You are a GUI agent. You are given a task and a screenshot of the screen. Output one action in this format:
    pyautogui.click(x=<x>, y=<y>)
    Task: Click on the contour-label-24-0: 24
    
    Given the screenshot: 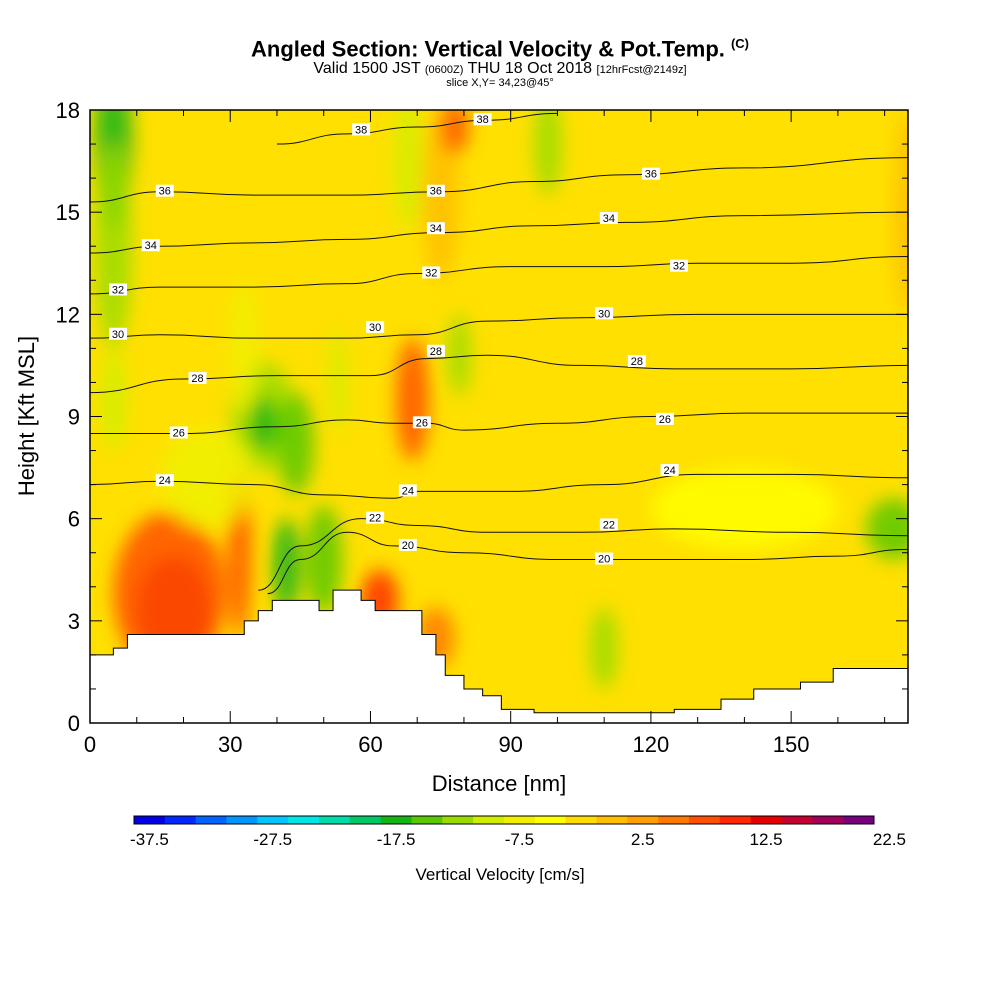 What is the action you would take?
    pyautogui.click(x=165, y=481)
    